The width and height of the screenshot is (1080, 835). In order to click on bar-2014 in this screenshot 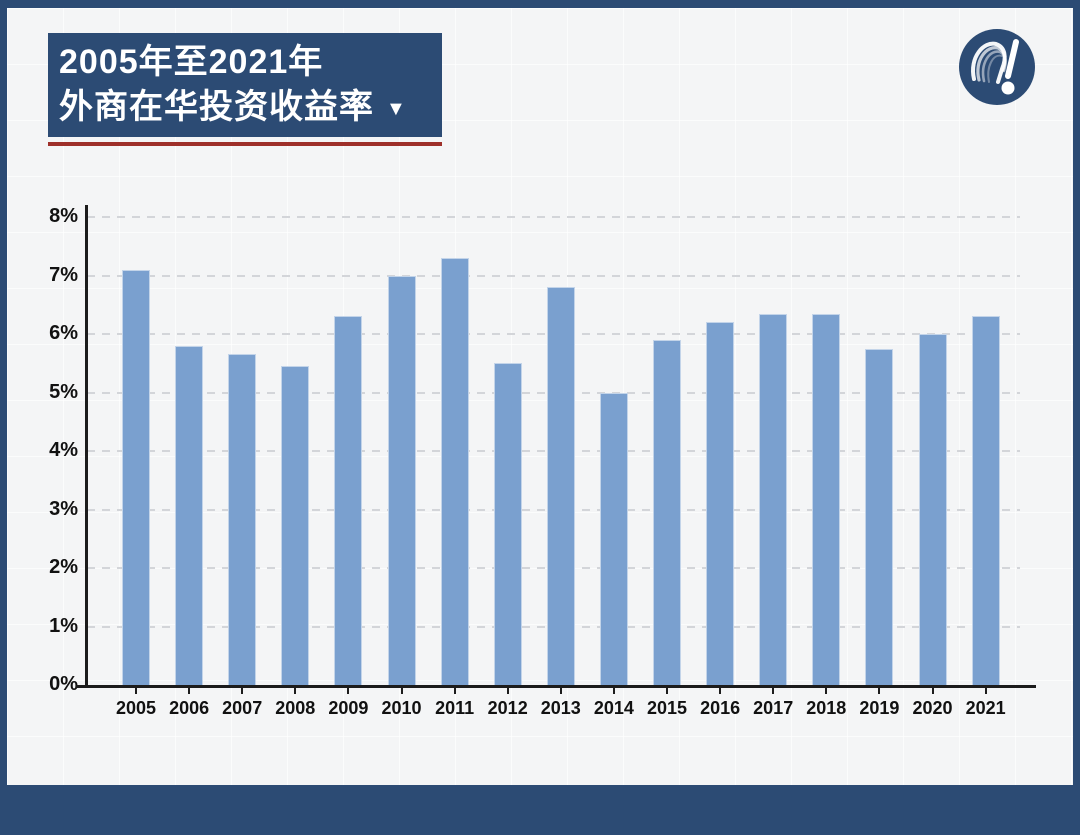, I will do `click(613, 538)`.